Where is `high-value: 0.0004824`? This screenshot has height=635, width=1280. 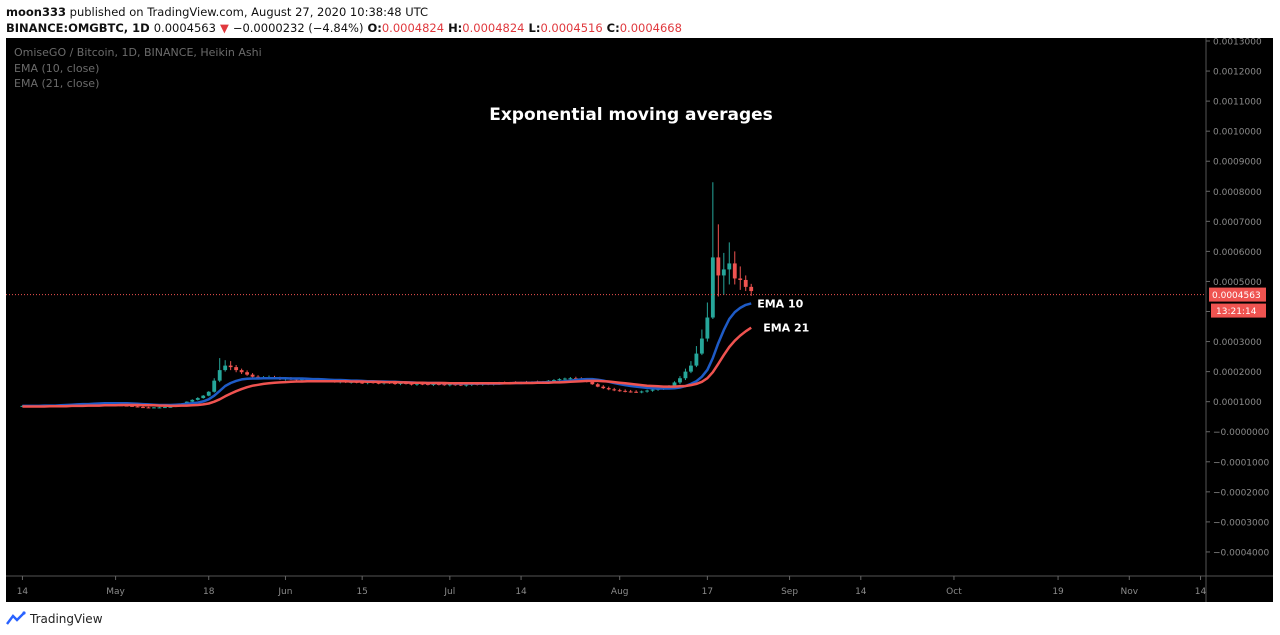
high-value: 0.0004824 is located at coordinates (493, 28).